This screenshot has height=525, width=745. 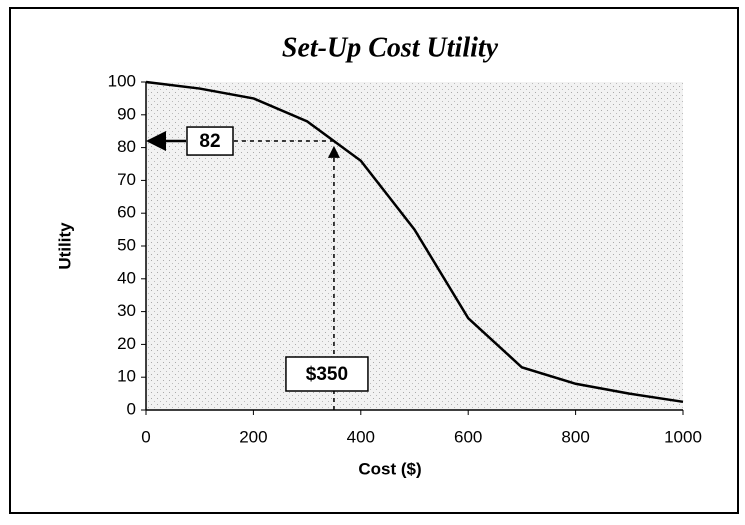 I want to click on y-tick-label: 10, so click(x=126, y=376).